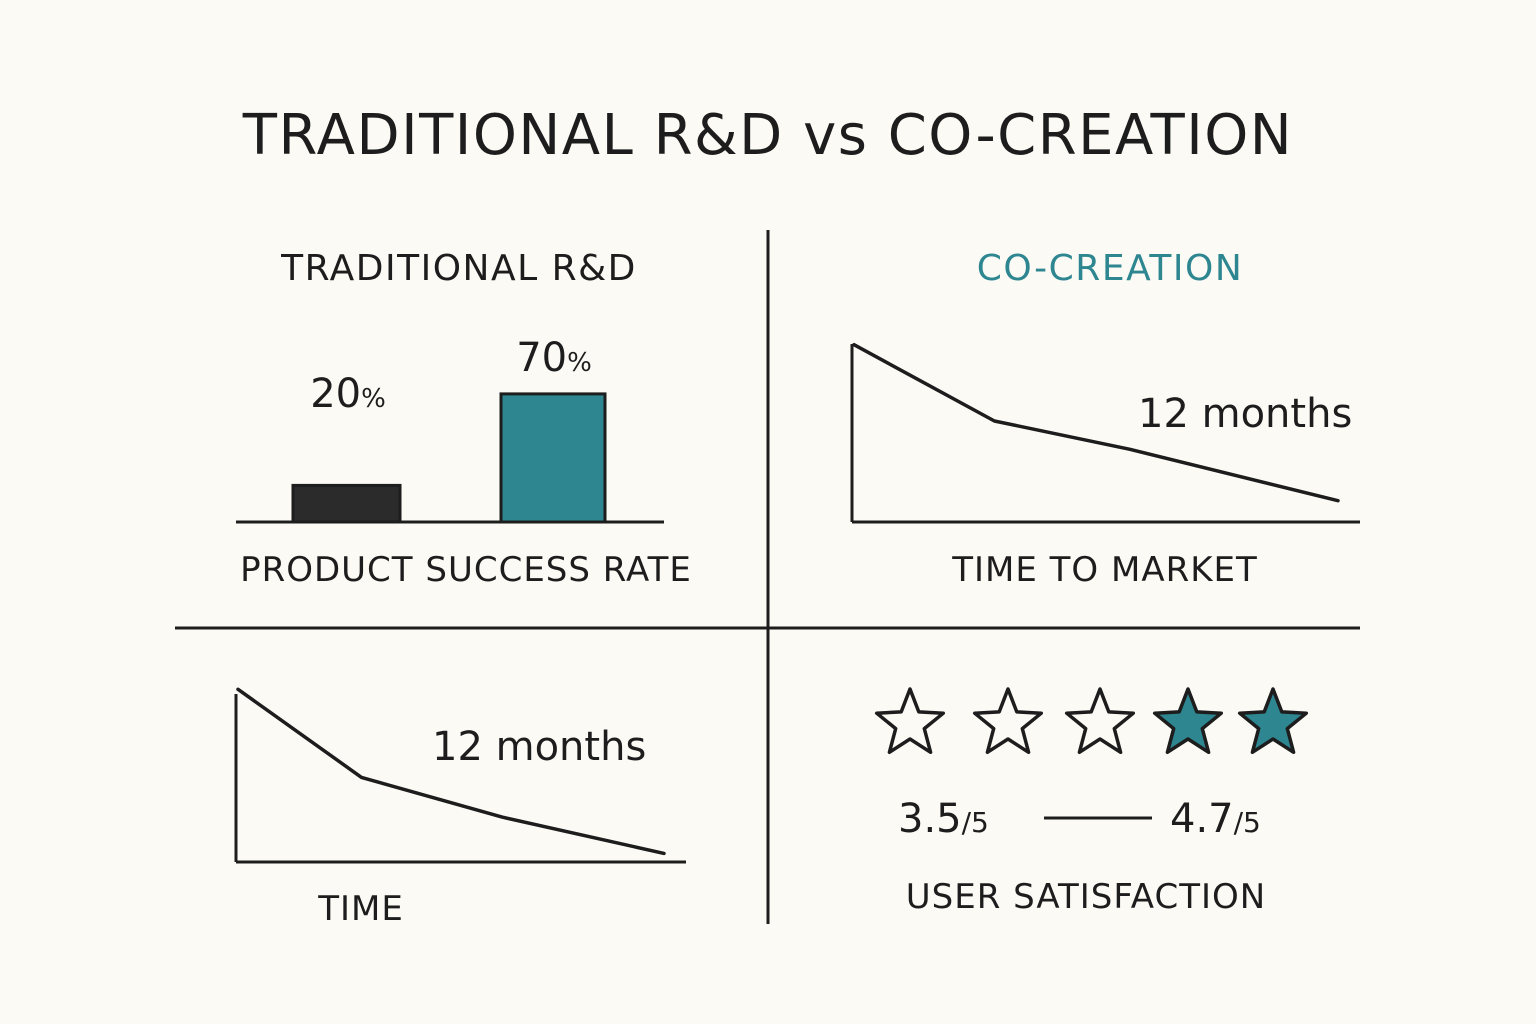  I want to click on panel-title-traditional: TRADITIONAL R&D, so click(459, 268).